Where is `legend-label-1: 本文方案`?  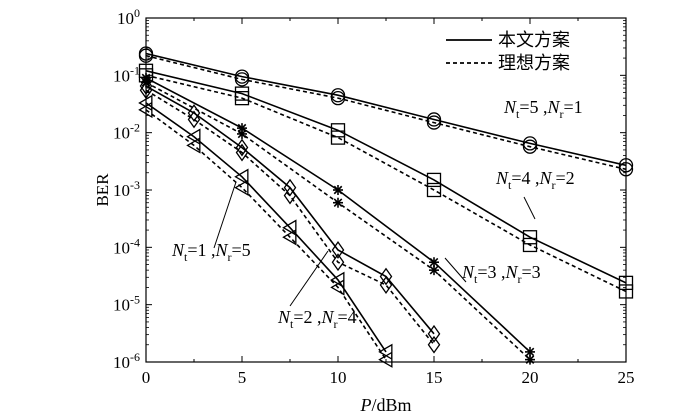 legend-label-1: 本文方案 is located at coordinates (534, 40).